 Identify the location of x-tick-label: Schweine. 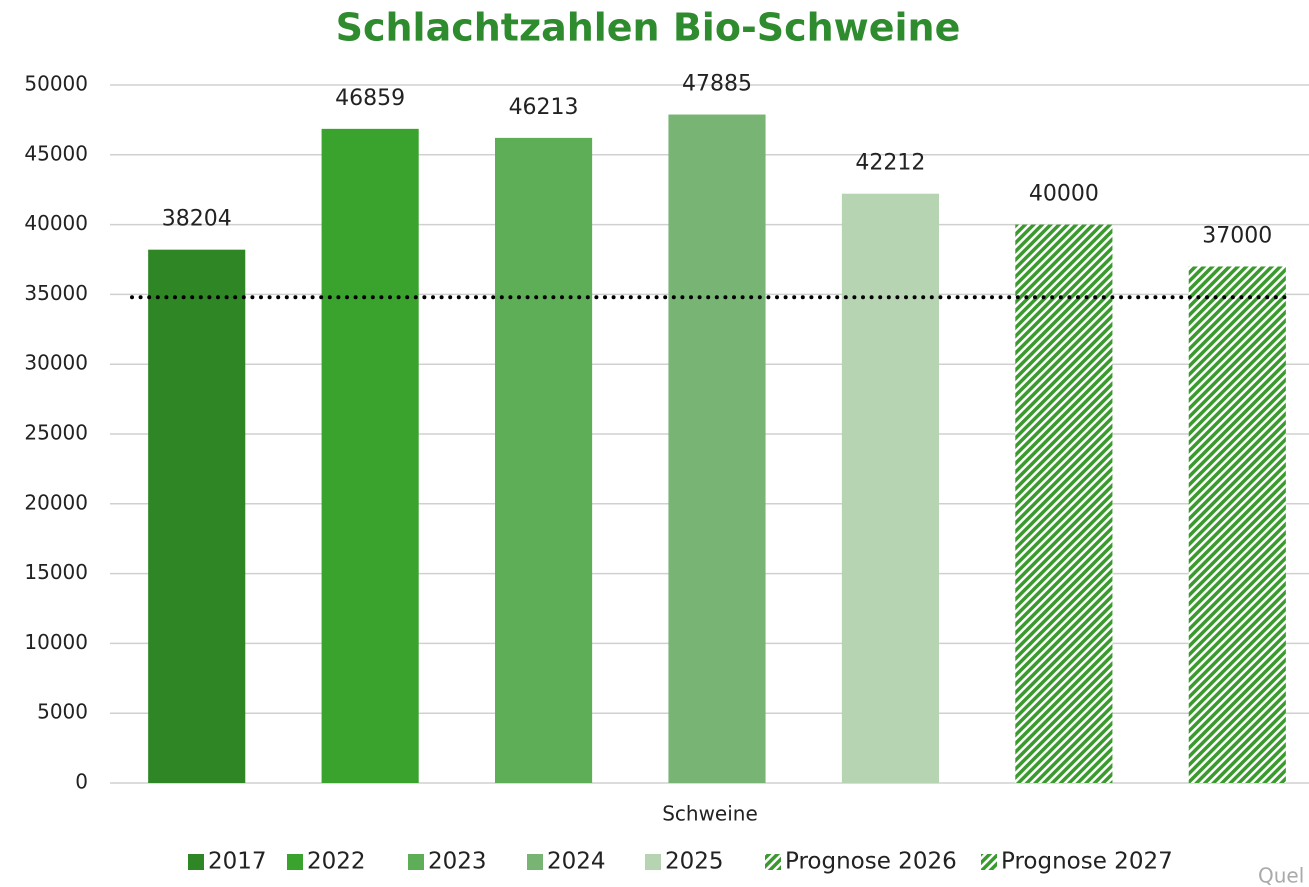
(710, 814).